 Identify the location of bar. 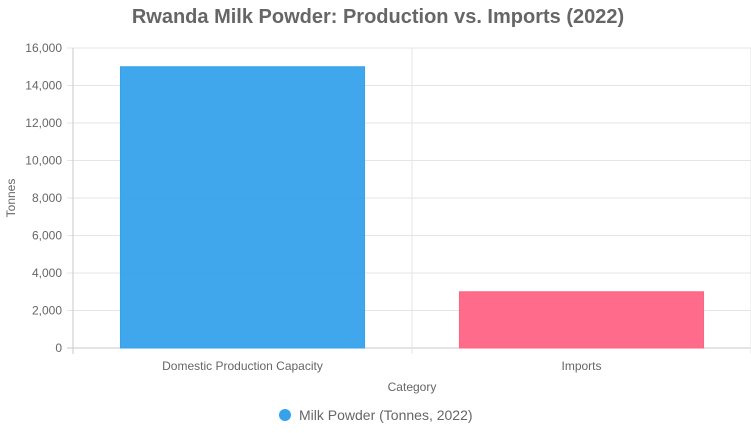
(581, 320).